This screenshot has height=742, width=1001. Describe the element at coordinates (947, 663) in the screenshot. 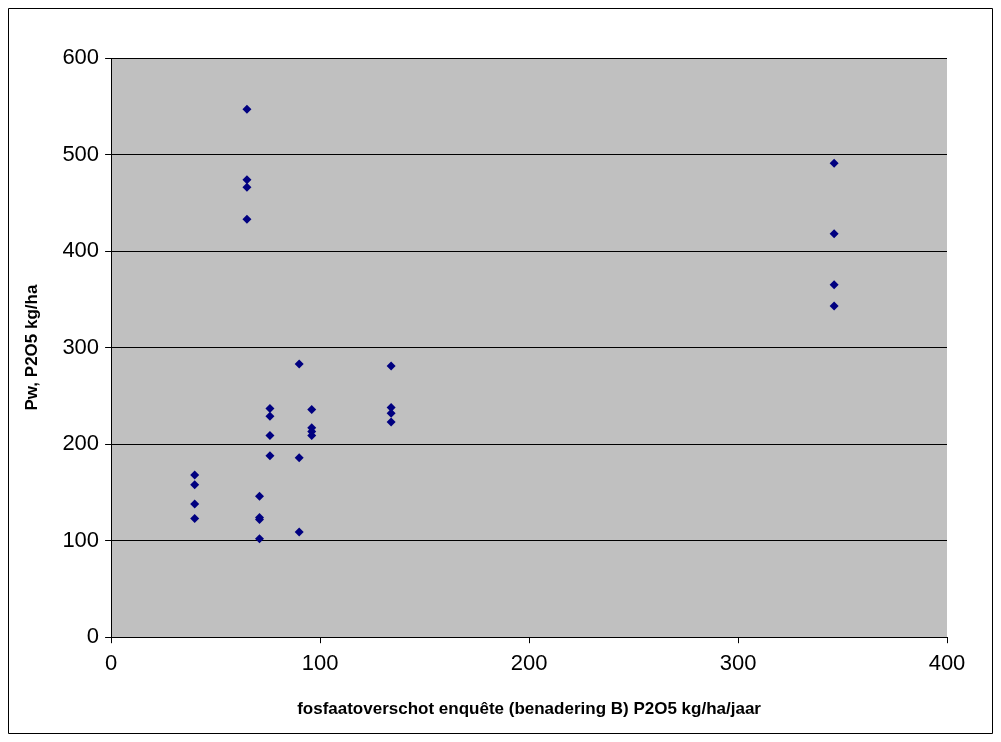

I see `x-tick-label: 400` at that location.